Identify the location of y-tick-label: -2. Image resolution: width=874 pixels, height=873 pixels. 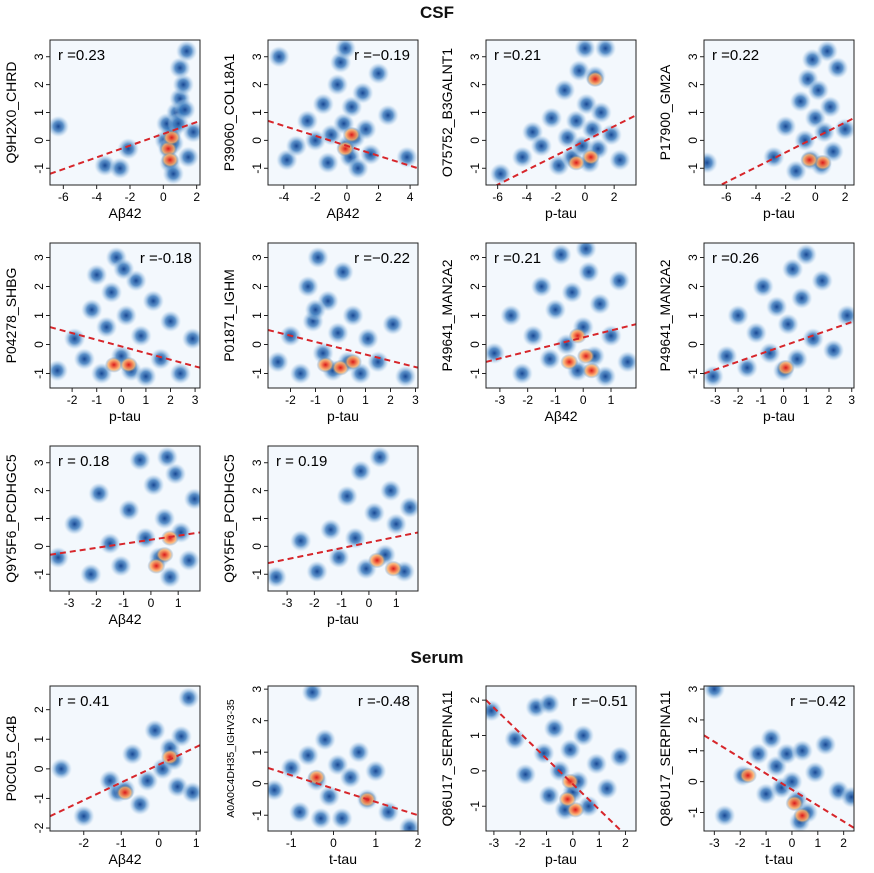
(39, 827).